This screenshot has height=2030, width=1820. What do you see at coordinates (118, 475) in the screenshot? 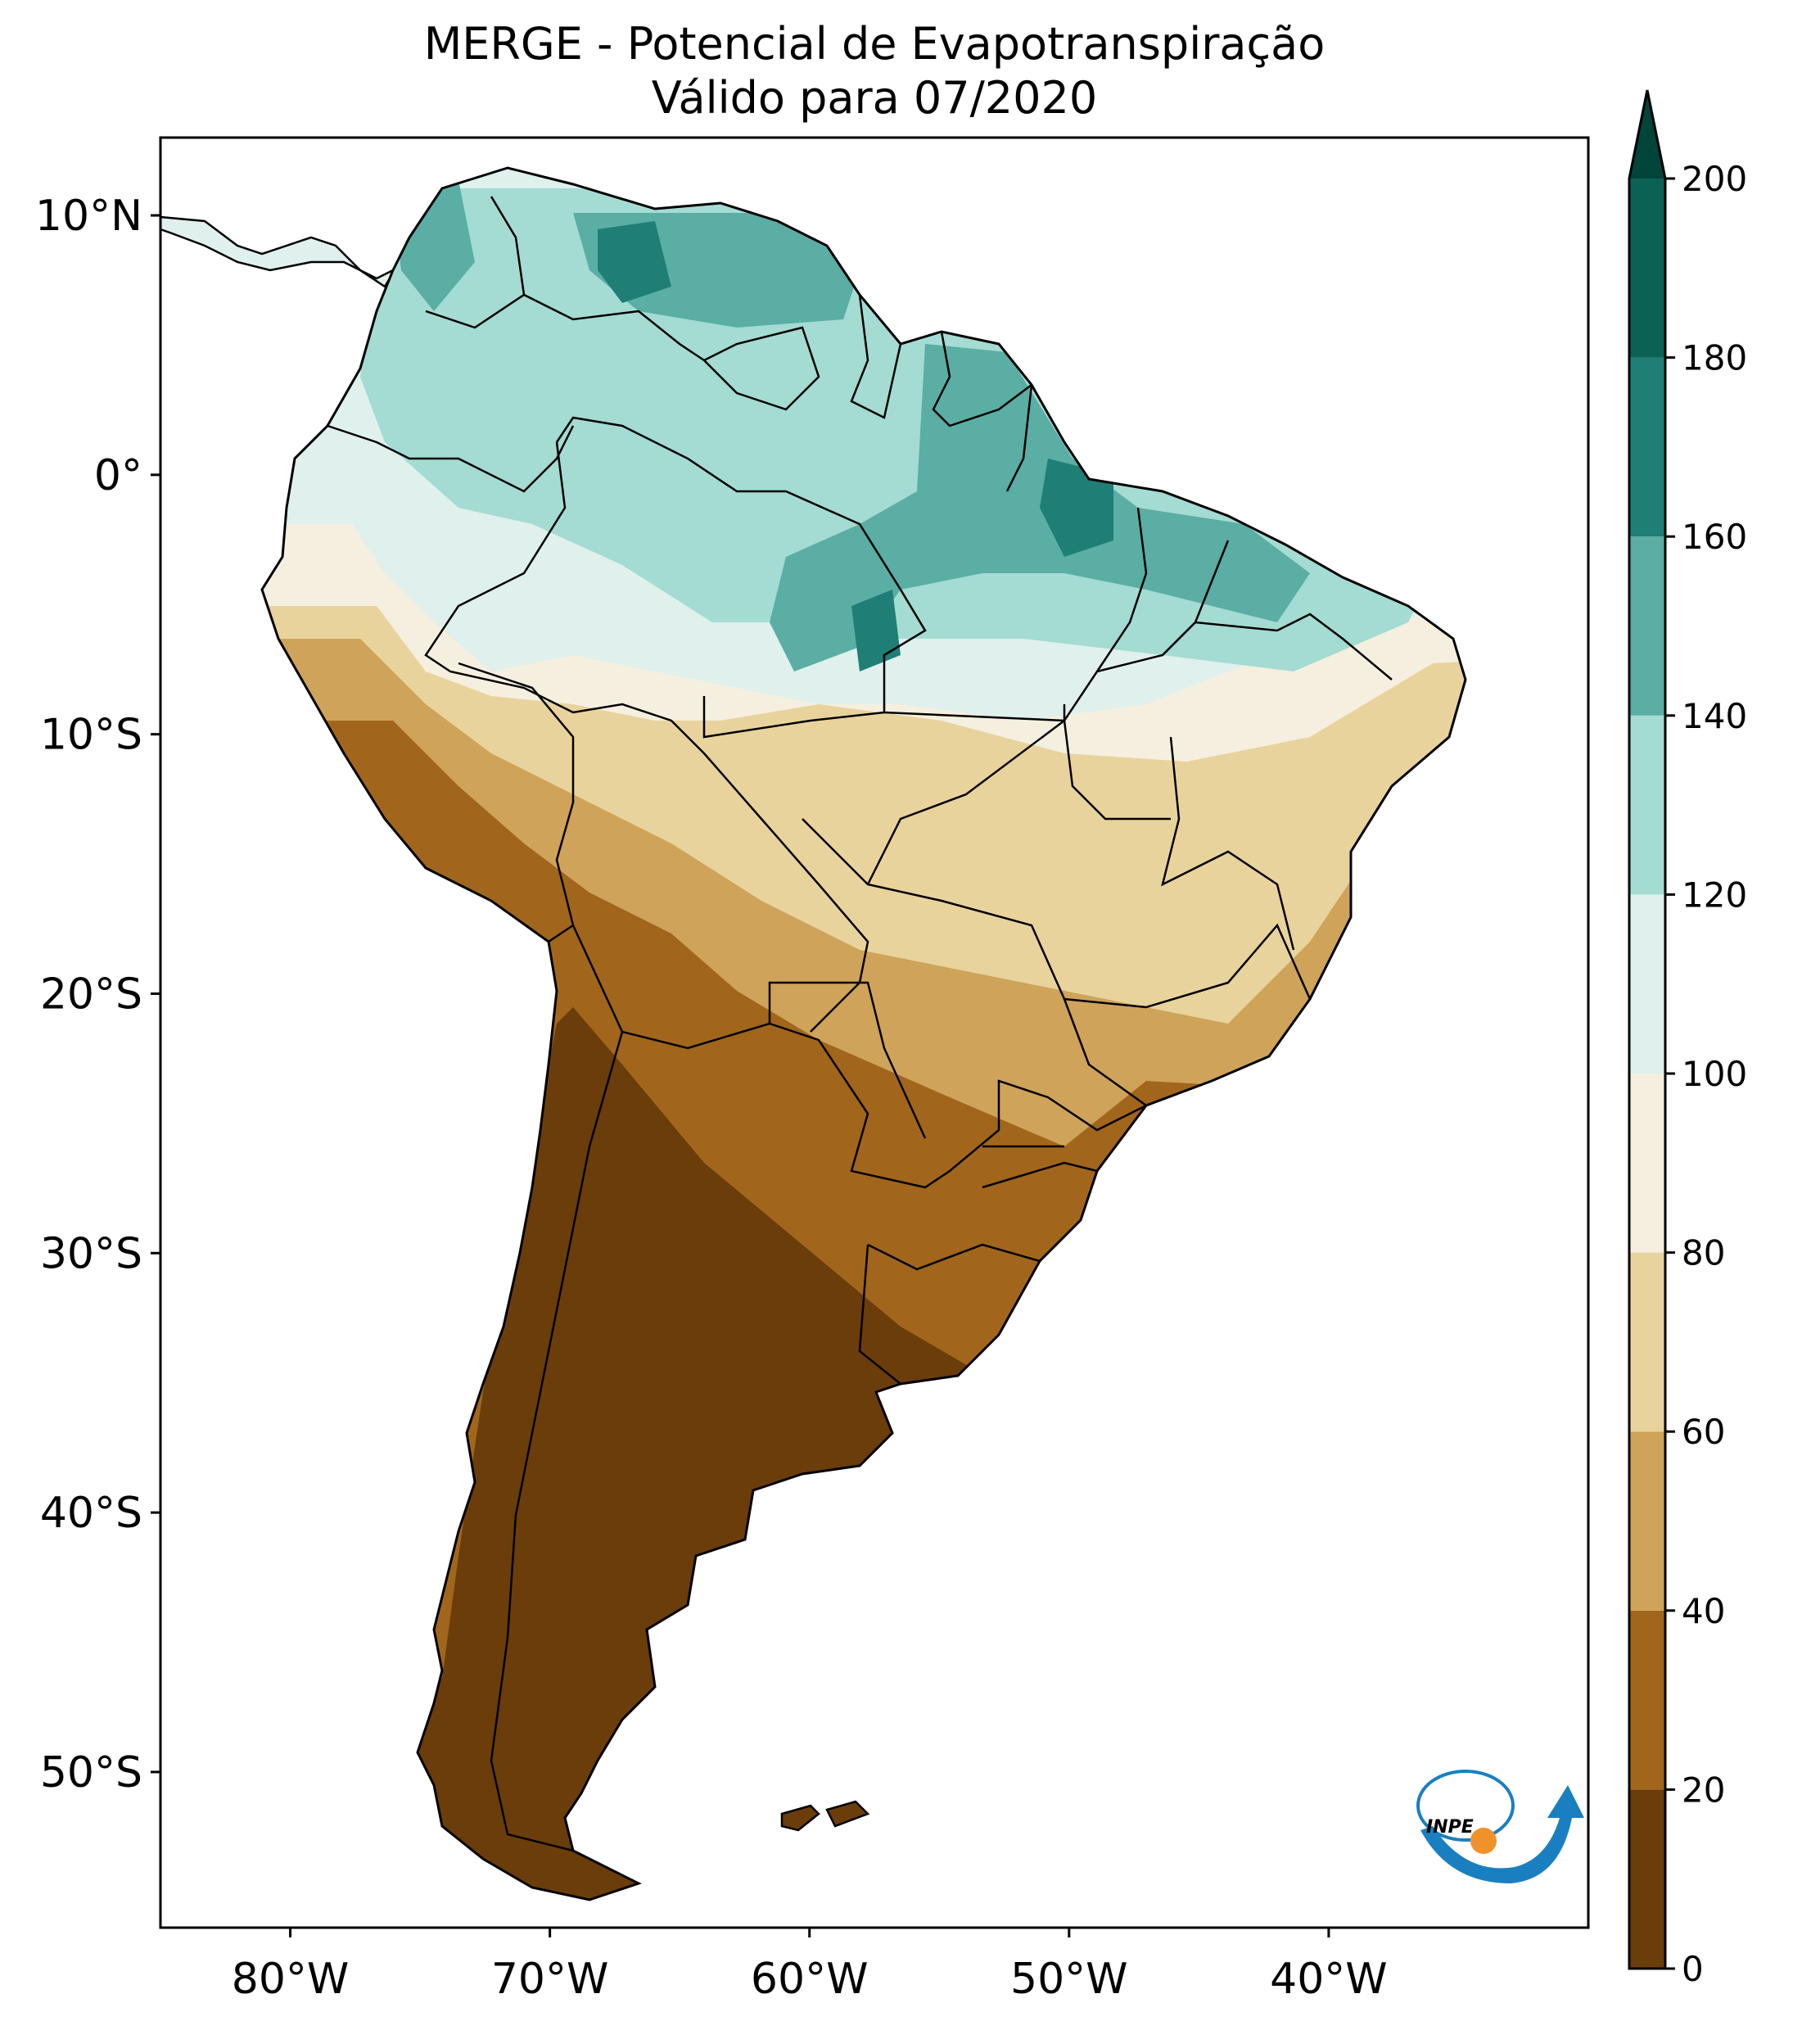
I see `y-tick-label: 0°` at bounding box center [118, 475].